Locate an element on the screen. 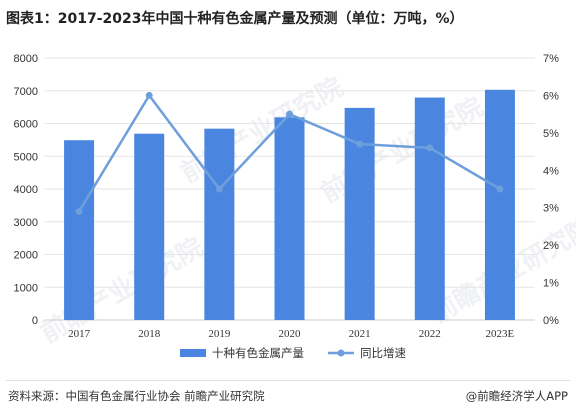 The height and width of the screenshot is (417, 576). y-right-tick-label: 7% is located at coordinates (551, 59).